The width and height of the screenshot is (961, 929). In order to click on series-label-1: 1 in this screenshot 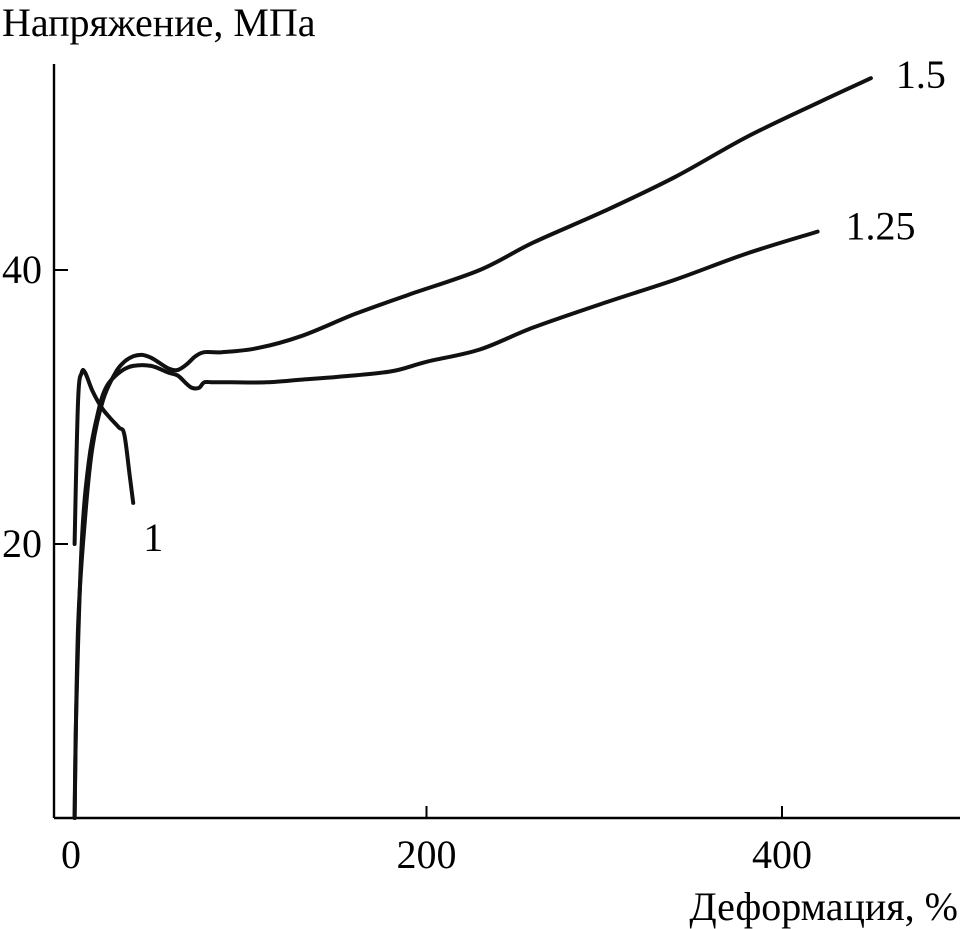, I will do `click(153, 537)`.